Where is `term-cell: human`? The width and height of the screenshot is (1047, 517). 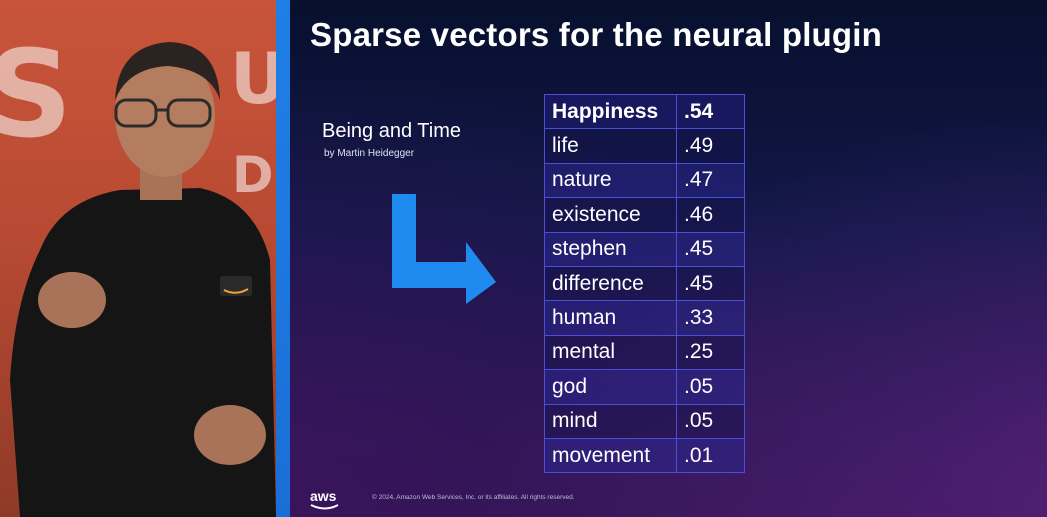
term-cell: human is located at coordinates (610, 318).